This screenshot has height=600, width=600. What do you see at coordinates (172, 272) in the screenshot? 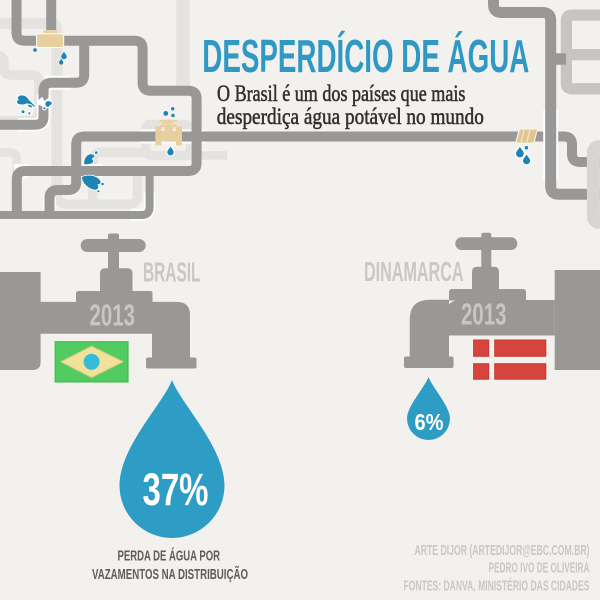
I see `svg-text: BRASIL` at bounding box center [172, 272].